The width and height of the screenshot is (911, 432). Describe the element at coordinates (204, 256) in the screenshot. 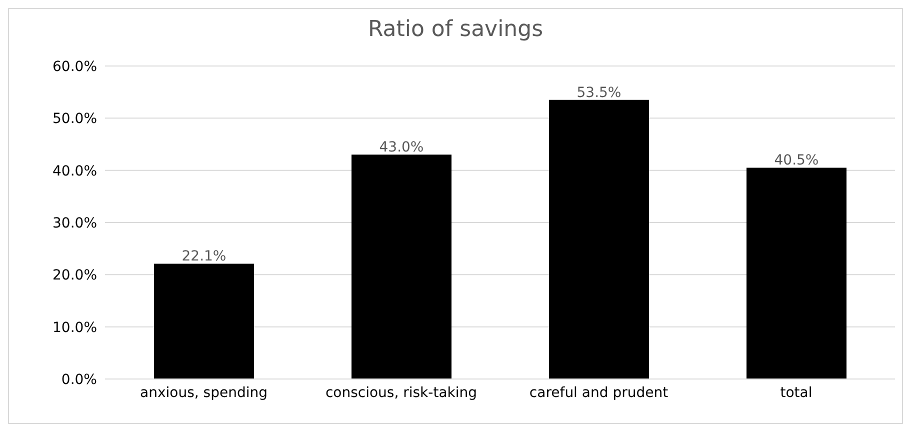

I see `data-label: 22.1%` at that location.